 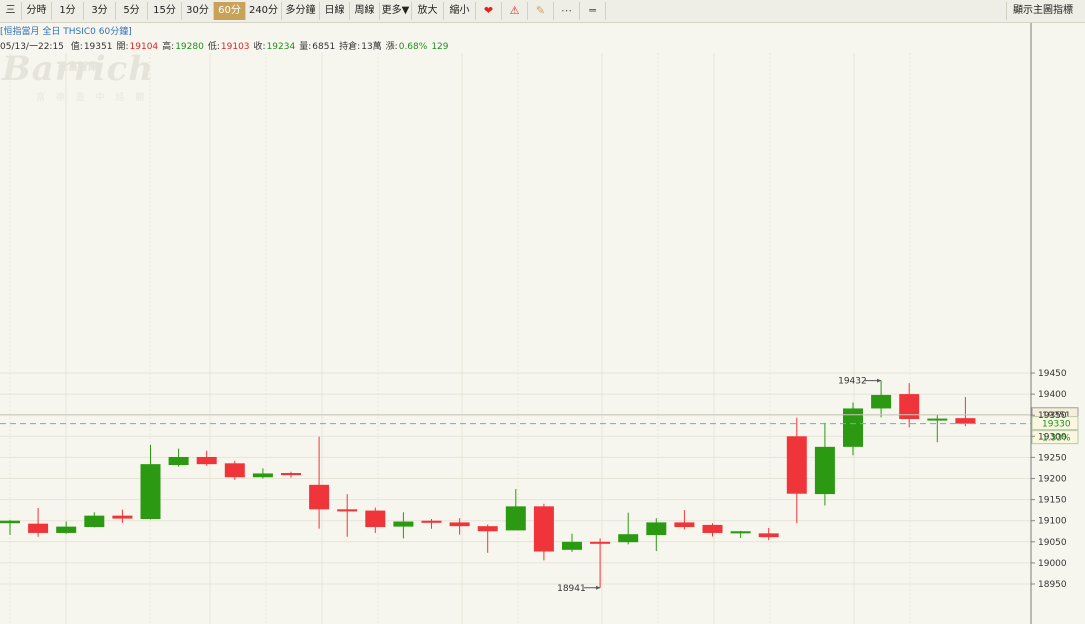 What do you see at coordinates (259, 47) in the screenshot?
I see `info-key-4: 收:` at bounding box center [259, 47].